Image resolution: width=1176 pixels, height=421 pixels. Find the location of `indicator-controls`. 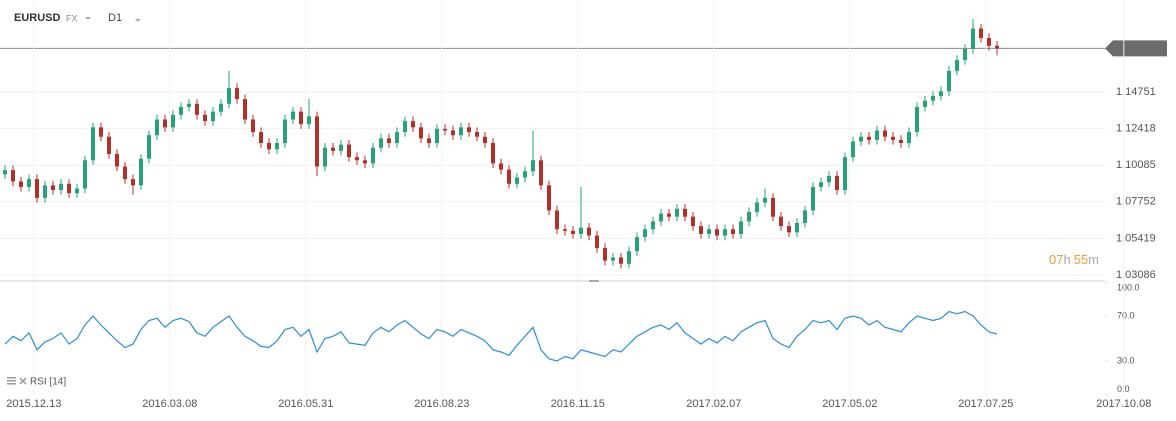

indicator-controls is located at coordinates (17, 381).